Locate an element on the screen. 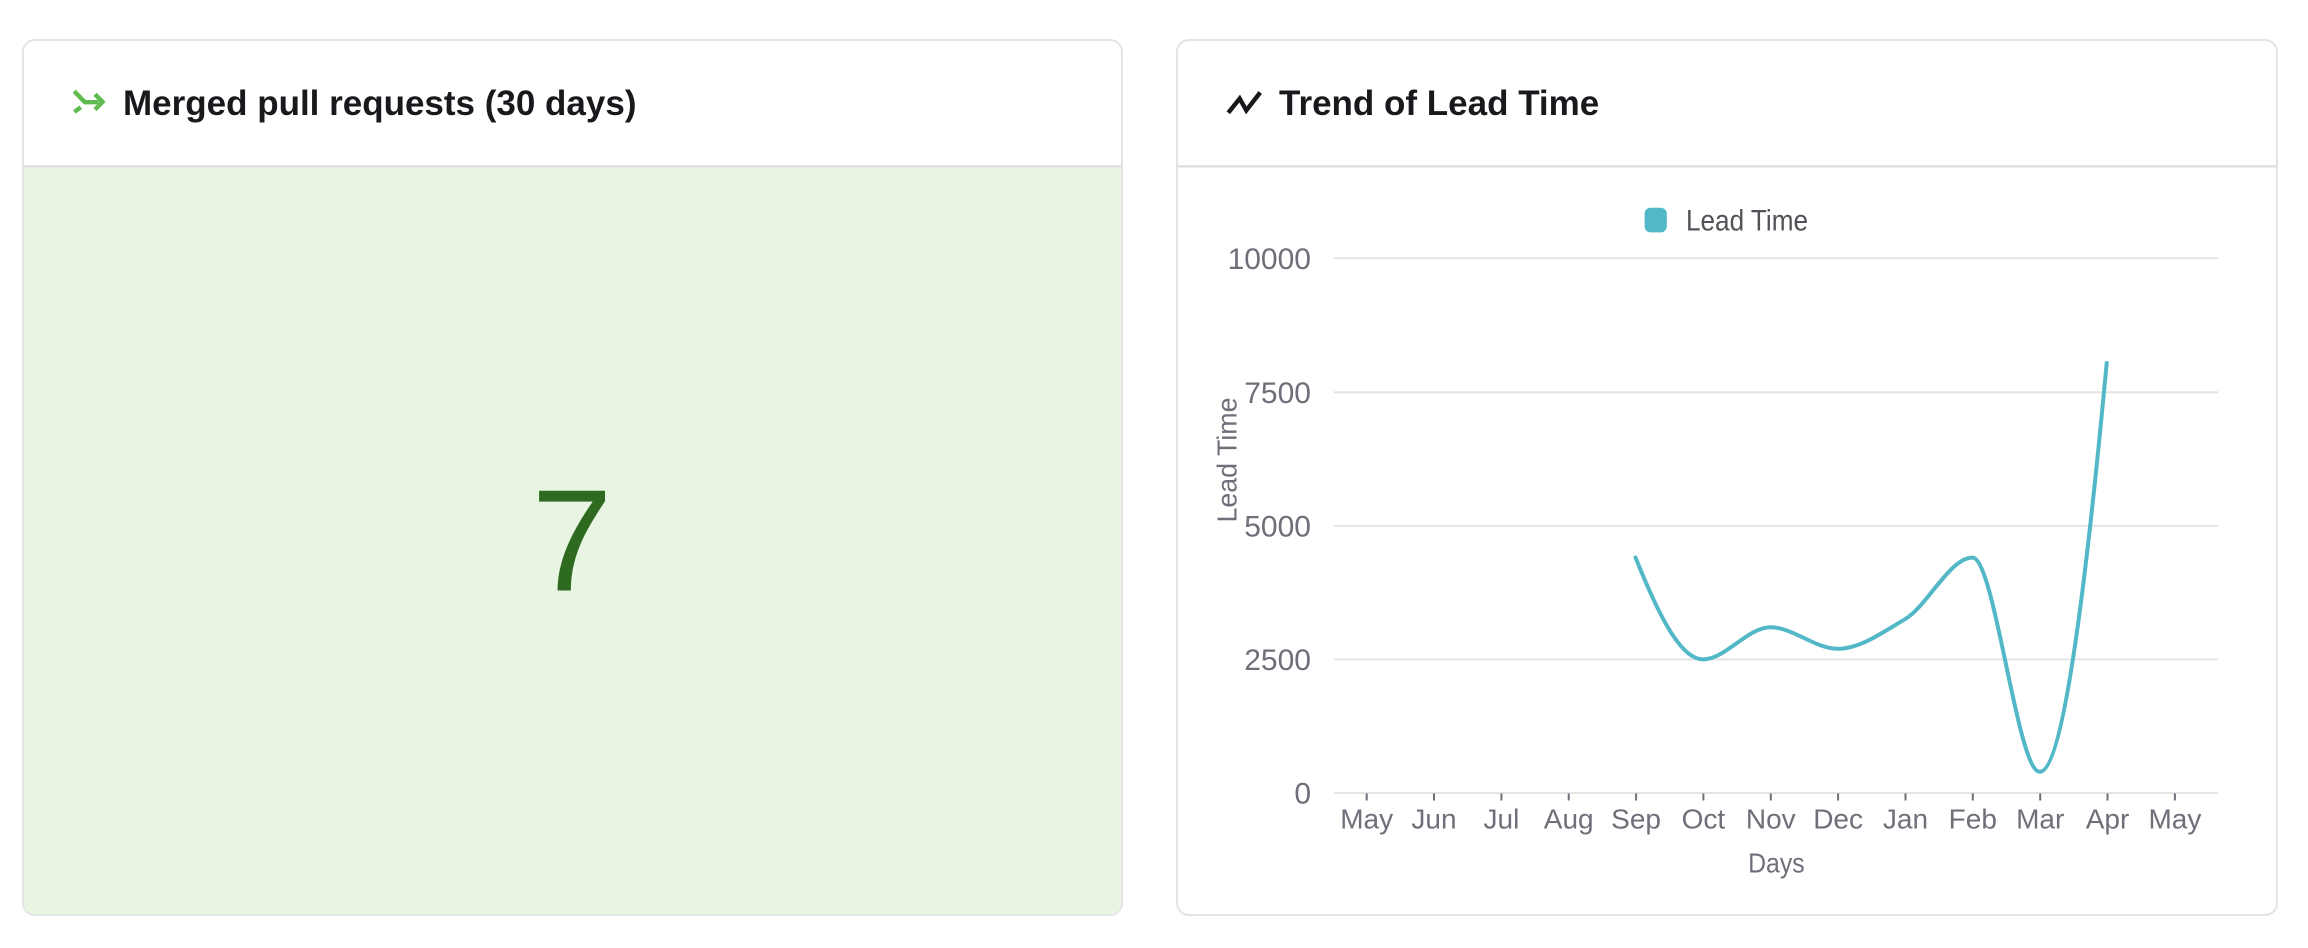  svg-text: 0 is located at coordinates (1302, 794).